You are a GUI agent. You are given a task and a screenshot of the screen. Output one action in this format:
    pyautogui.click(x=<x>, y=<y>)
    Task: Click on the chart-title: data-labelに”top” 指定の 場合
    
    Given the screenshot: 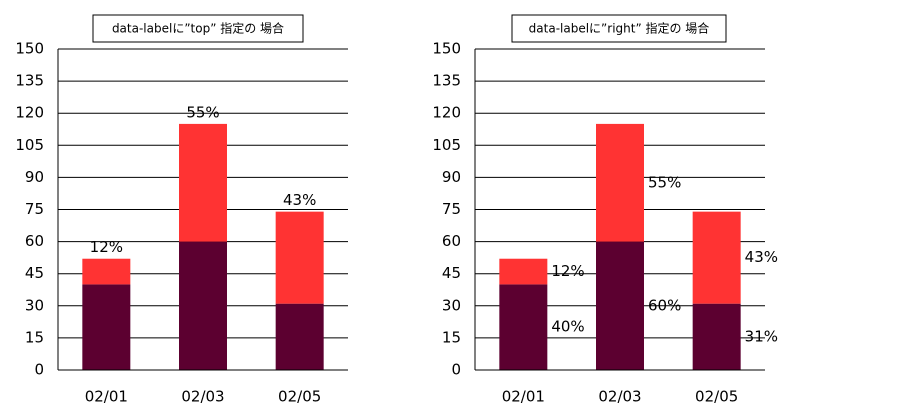 What is the action you would take?
    pyautogui.click(x=198, y=28)
    